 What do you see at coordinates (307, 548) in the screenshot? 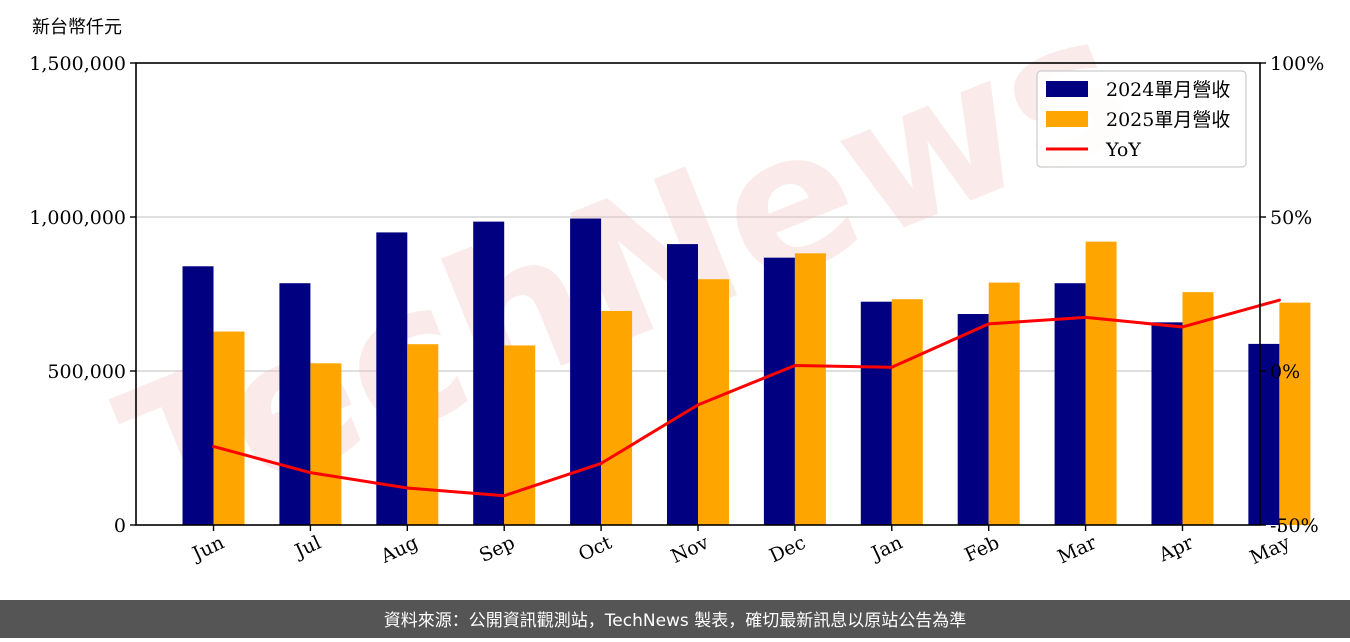
I see `x-tick-label-jul: Jul` at bounding box center [307, 548].